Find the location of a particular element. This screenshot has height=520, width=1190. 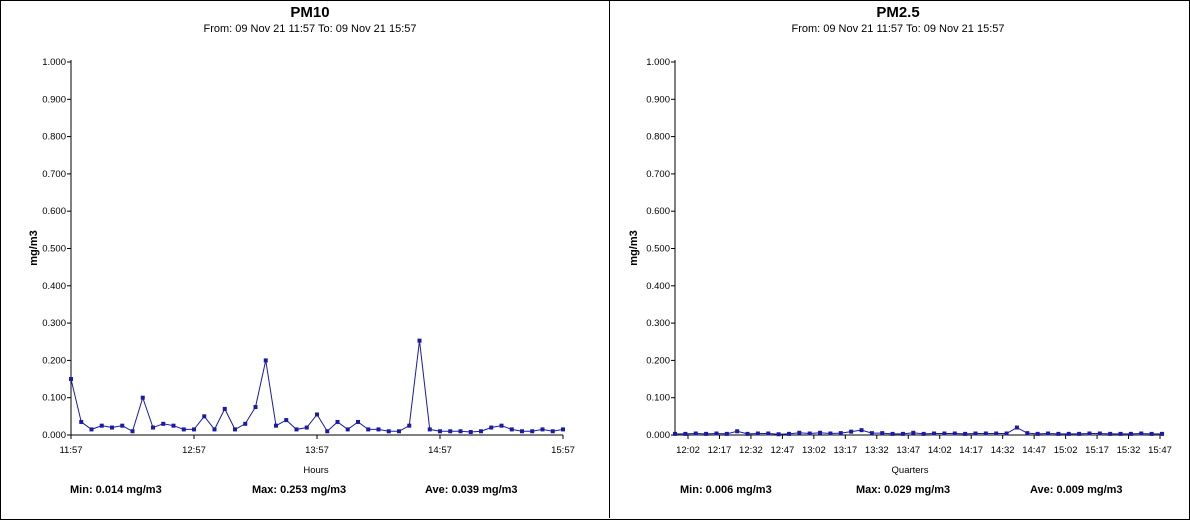

pm25-y-tick-label: 1.000 is located at coordinates (658, 62).